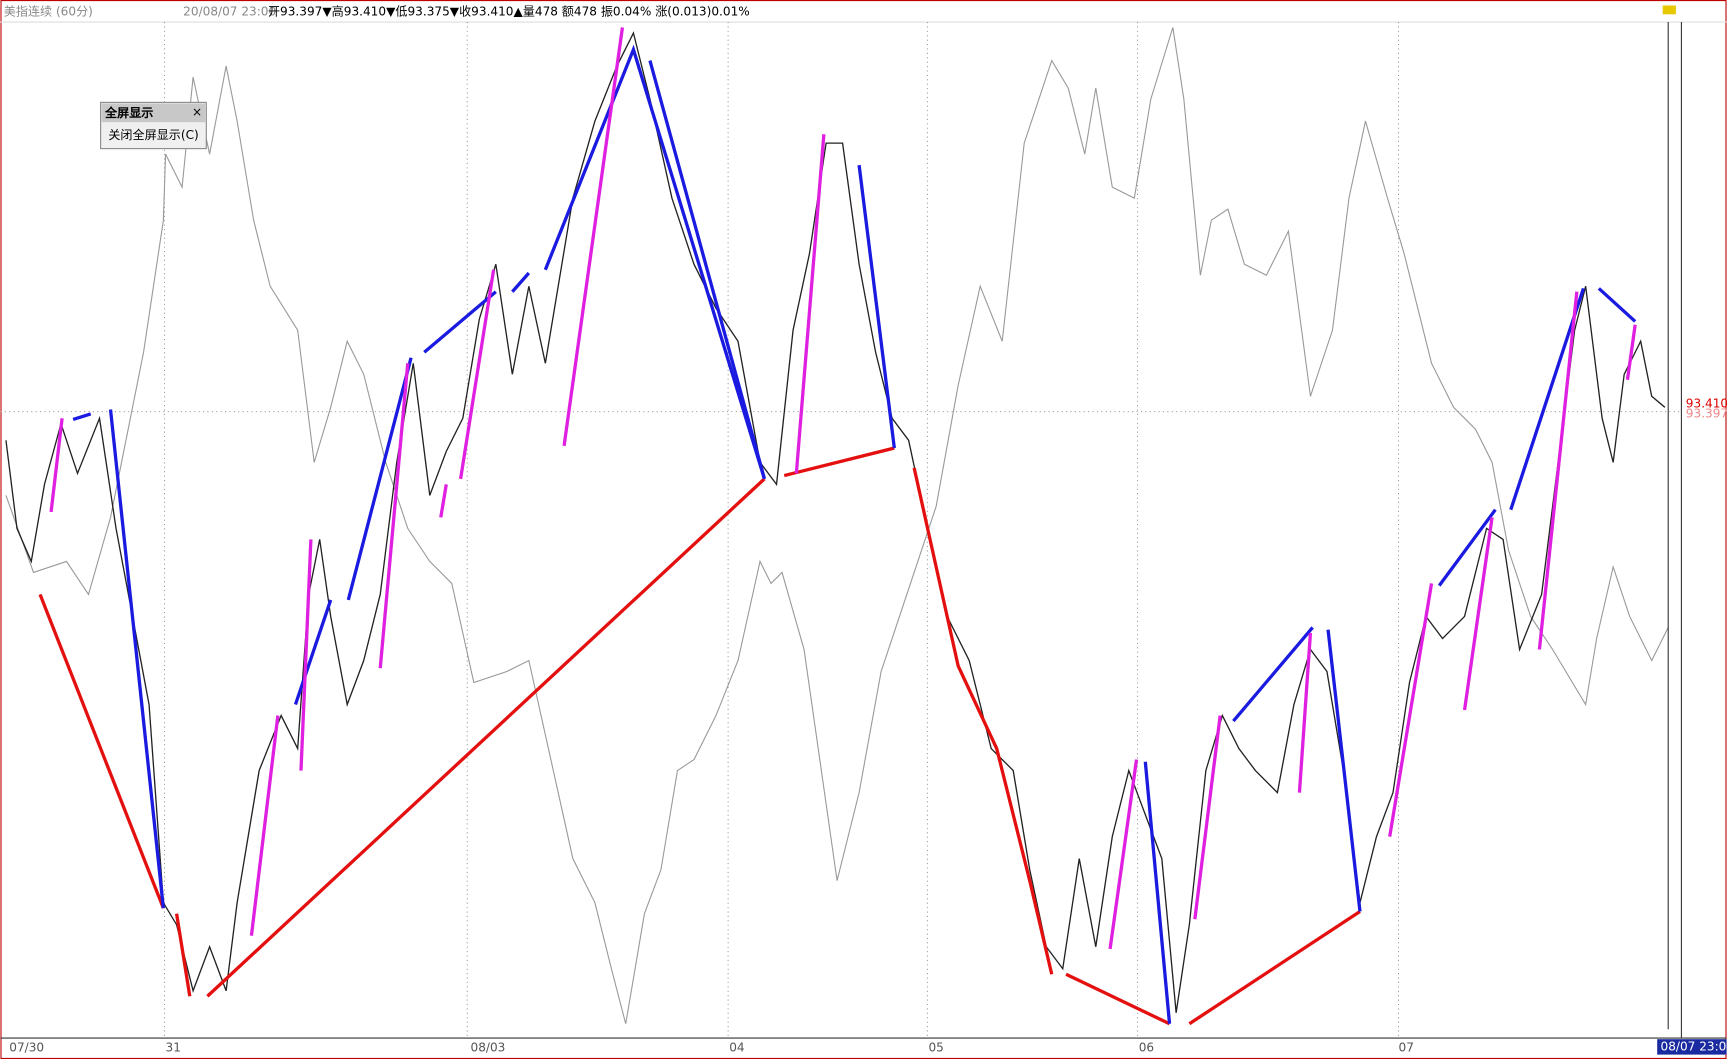 The width and height of the screenshot is (1727, 1059). What do you see at coordinates (1669, 10) in the screenshot?
I see `tool-icon` at bounding box center [1669, 10].